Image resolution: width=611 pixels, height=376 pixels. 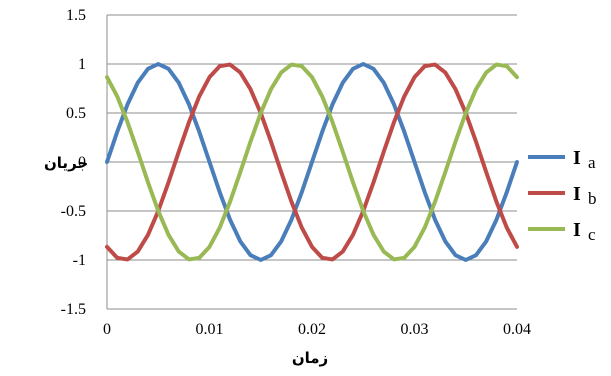 What do you see at coordinates (73, 309) in the screenshot?
I see `y-tick-label: -1.5` at bounding box center [73, 309].